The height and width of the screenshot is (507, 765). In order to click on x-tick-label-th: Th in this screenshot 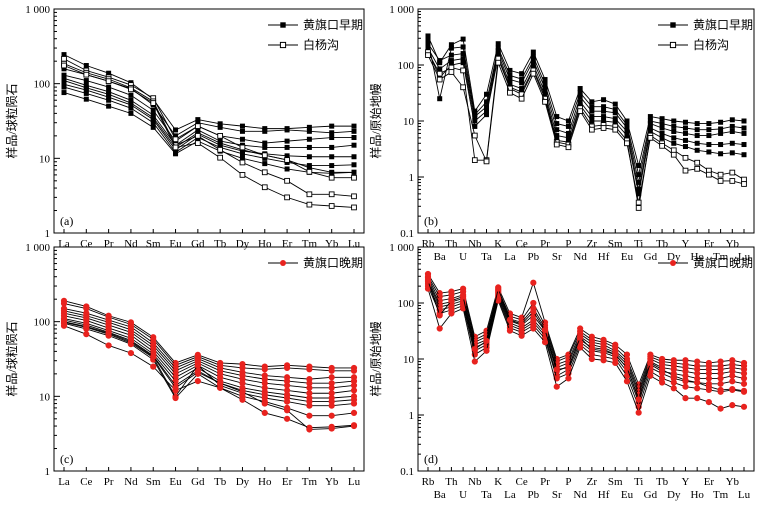, I will do `click(451, 482)`.